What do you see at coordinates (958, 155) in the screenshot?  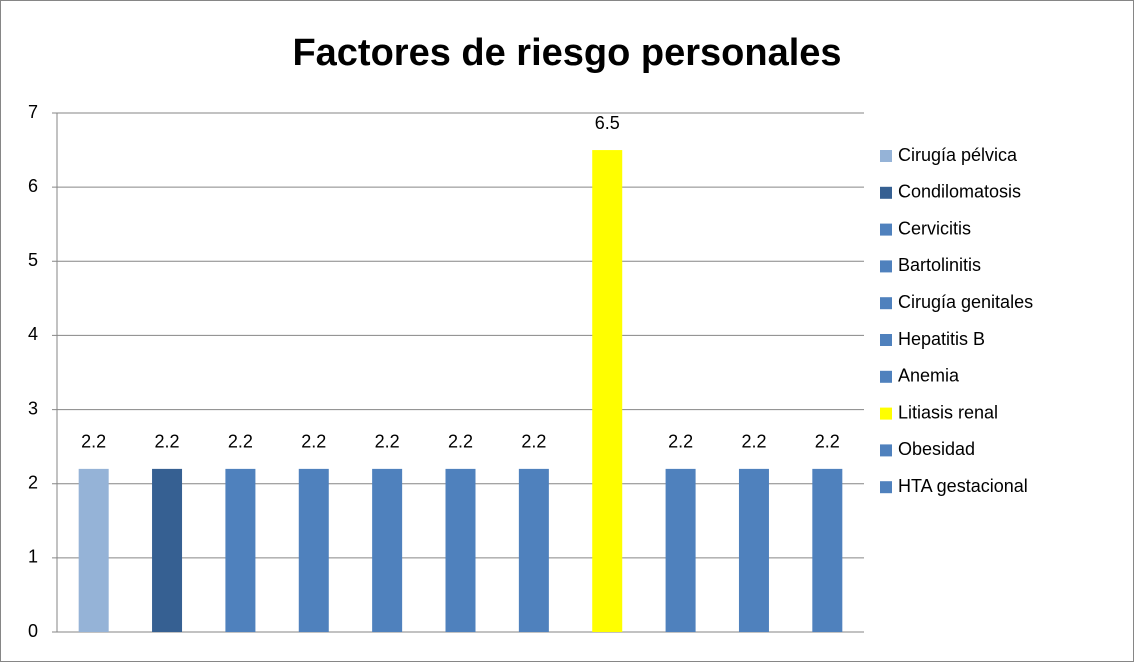 I see `legend-label: Cirugía pélvica` at bounding box center [958, 155].